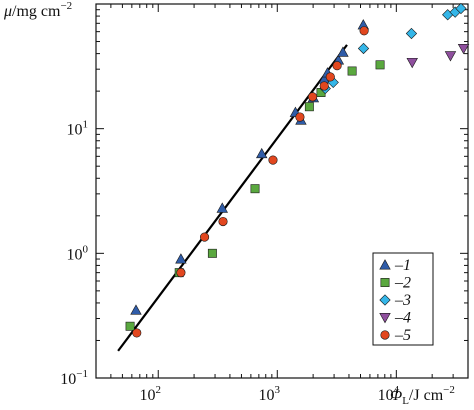 This screenshot has width=474, height=410. I want to click on legend-label: –5, so click(402, 335).